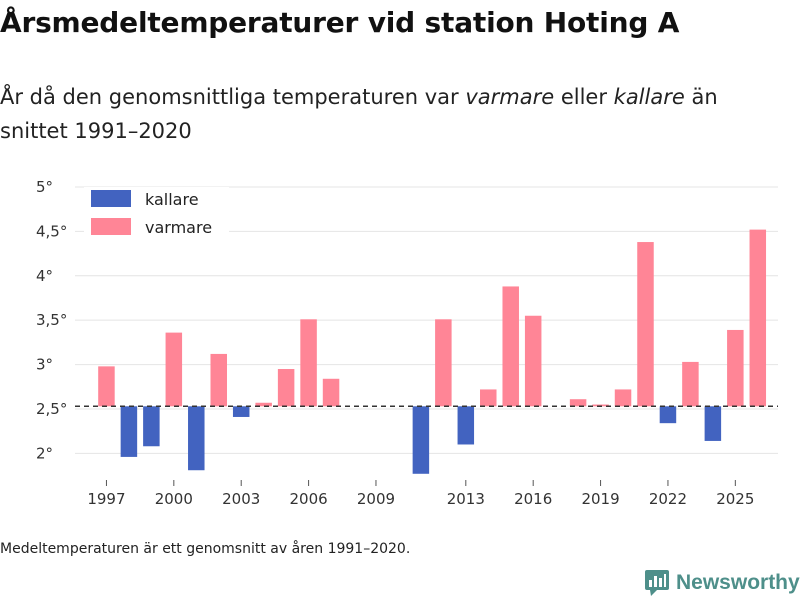  I want to click on y-axis-tick-labels: 2° 2,5° 3° 3,5° 4° 4,5° 5°, so click(51, 320).